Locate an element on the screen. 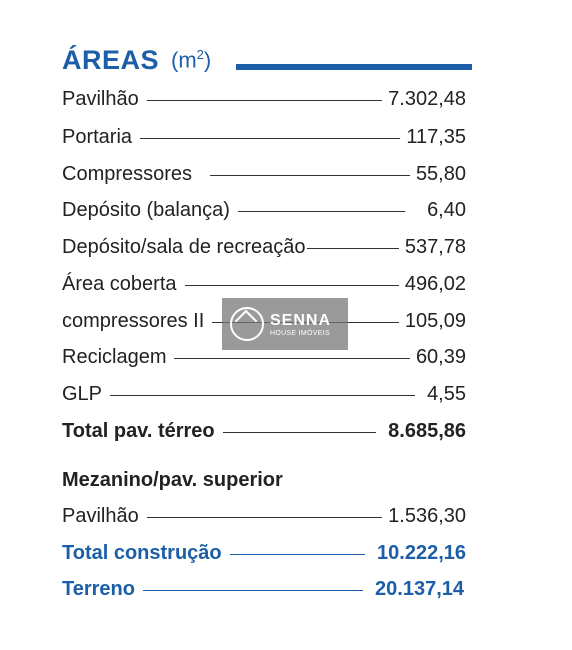  area-row-area-coberta: Área coberta 496,02 is located at coordinates (264, 287).